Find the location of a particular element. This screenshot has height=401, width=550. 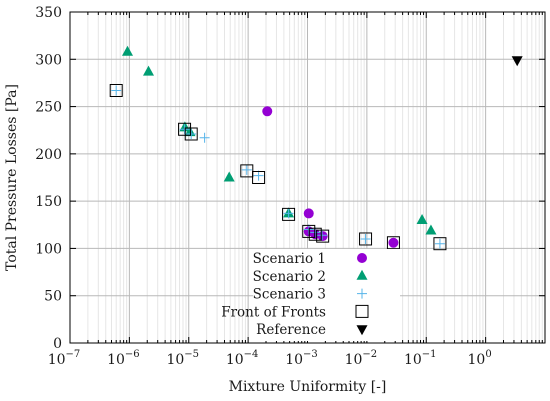

legend-label: Reference is located at coordinates (291, 330).